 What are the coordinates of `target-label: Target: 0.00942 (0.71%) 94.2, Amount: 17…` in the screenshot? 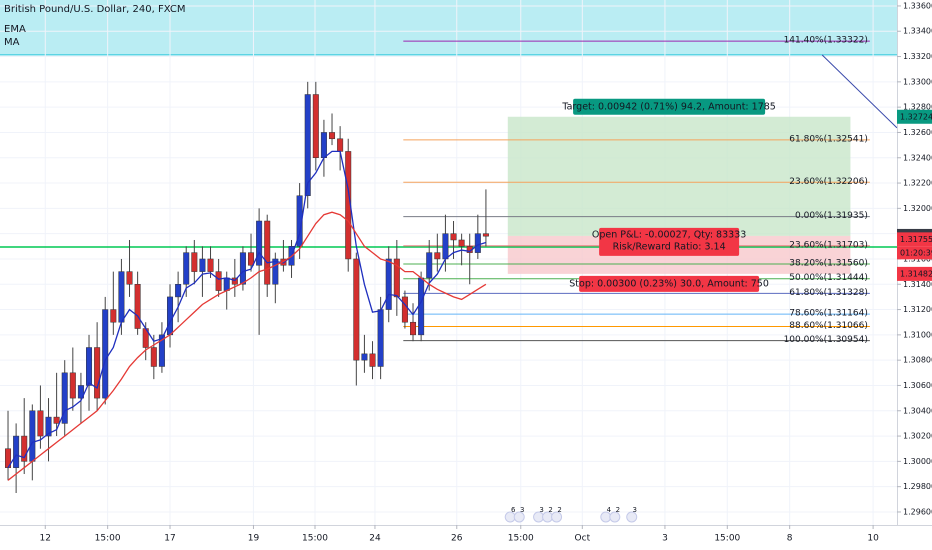 It's located at (668, 106).